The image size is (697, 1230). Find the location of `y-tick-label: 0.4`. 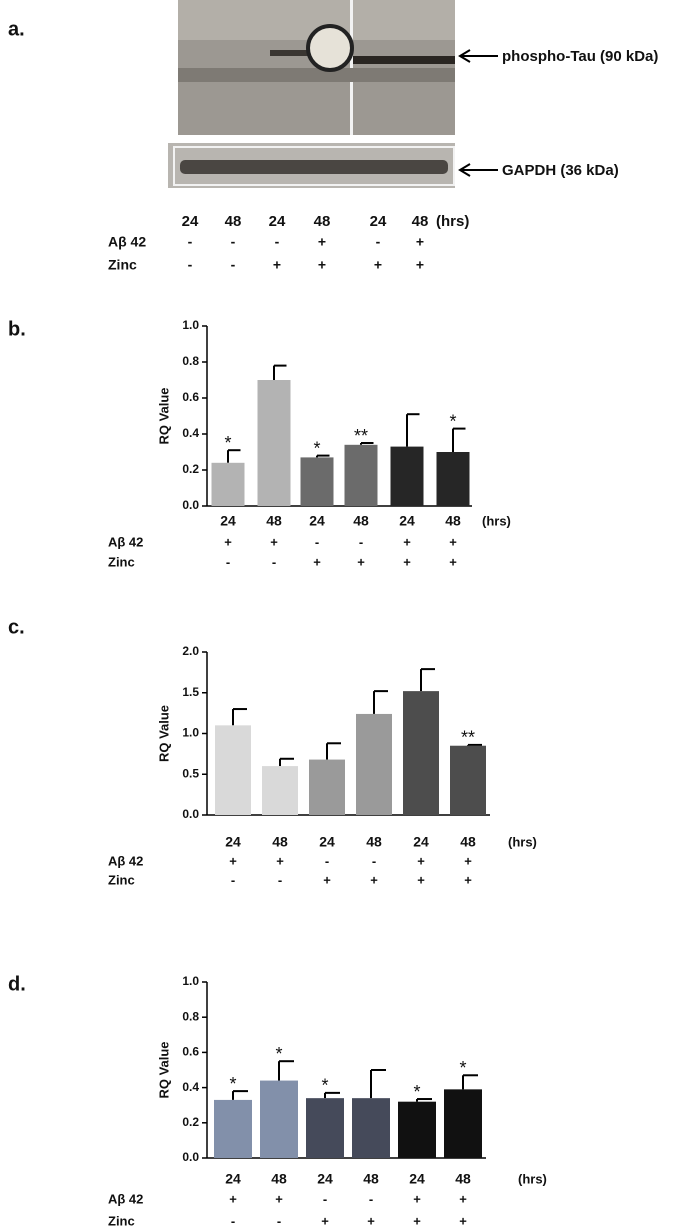

y-tick-label: 0.4 is located at coordinates (190, 433).